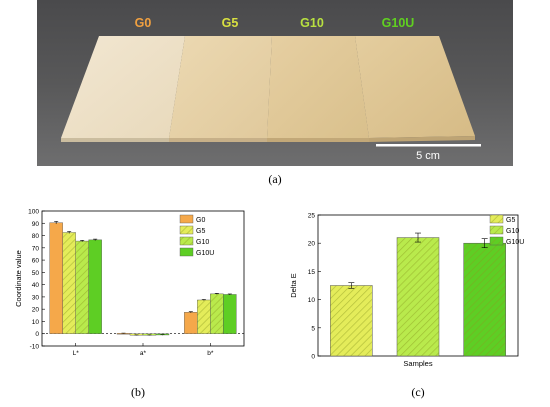 The width and height of the screenshot is (550, 407). Describe the element at coordinates (36, 261) in the screenshot. I see `y-tick-label-7: 60` at that location.